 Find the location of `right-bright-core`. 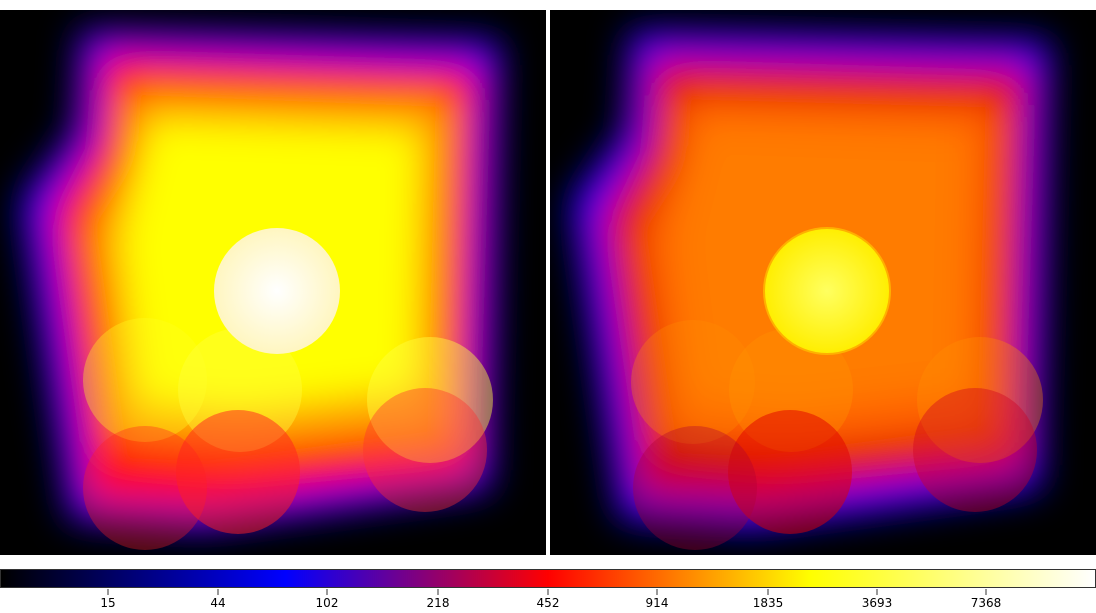

right-bright-core is located at coordinates (827, 291).